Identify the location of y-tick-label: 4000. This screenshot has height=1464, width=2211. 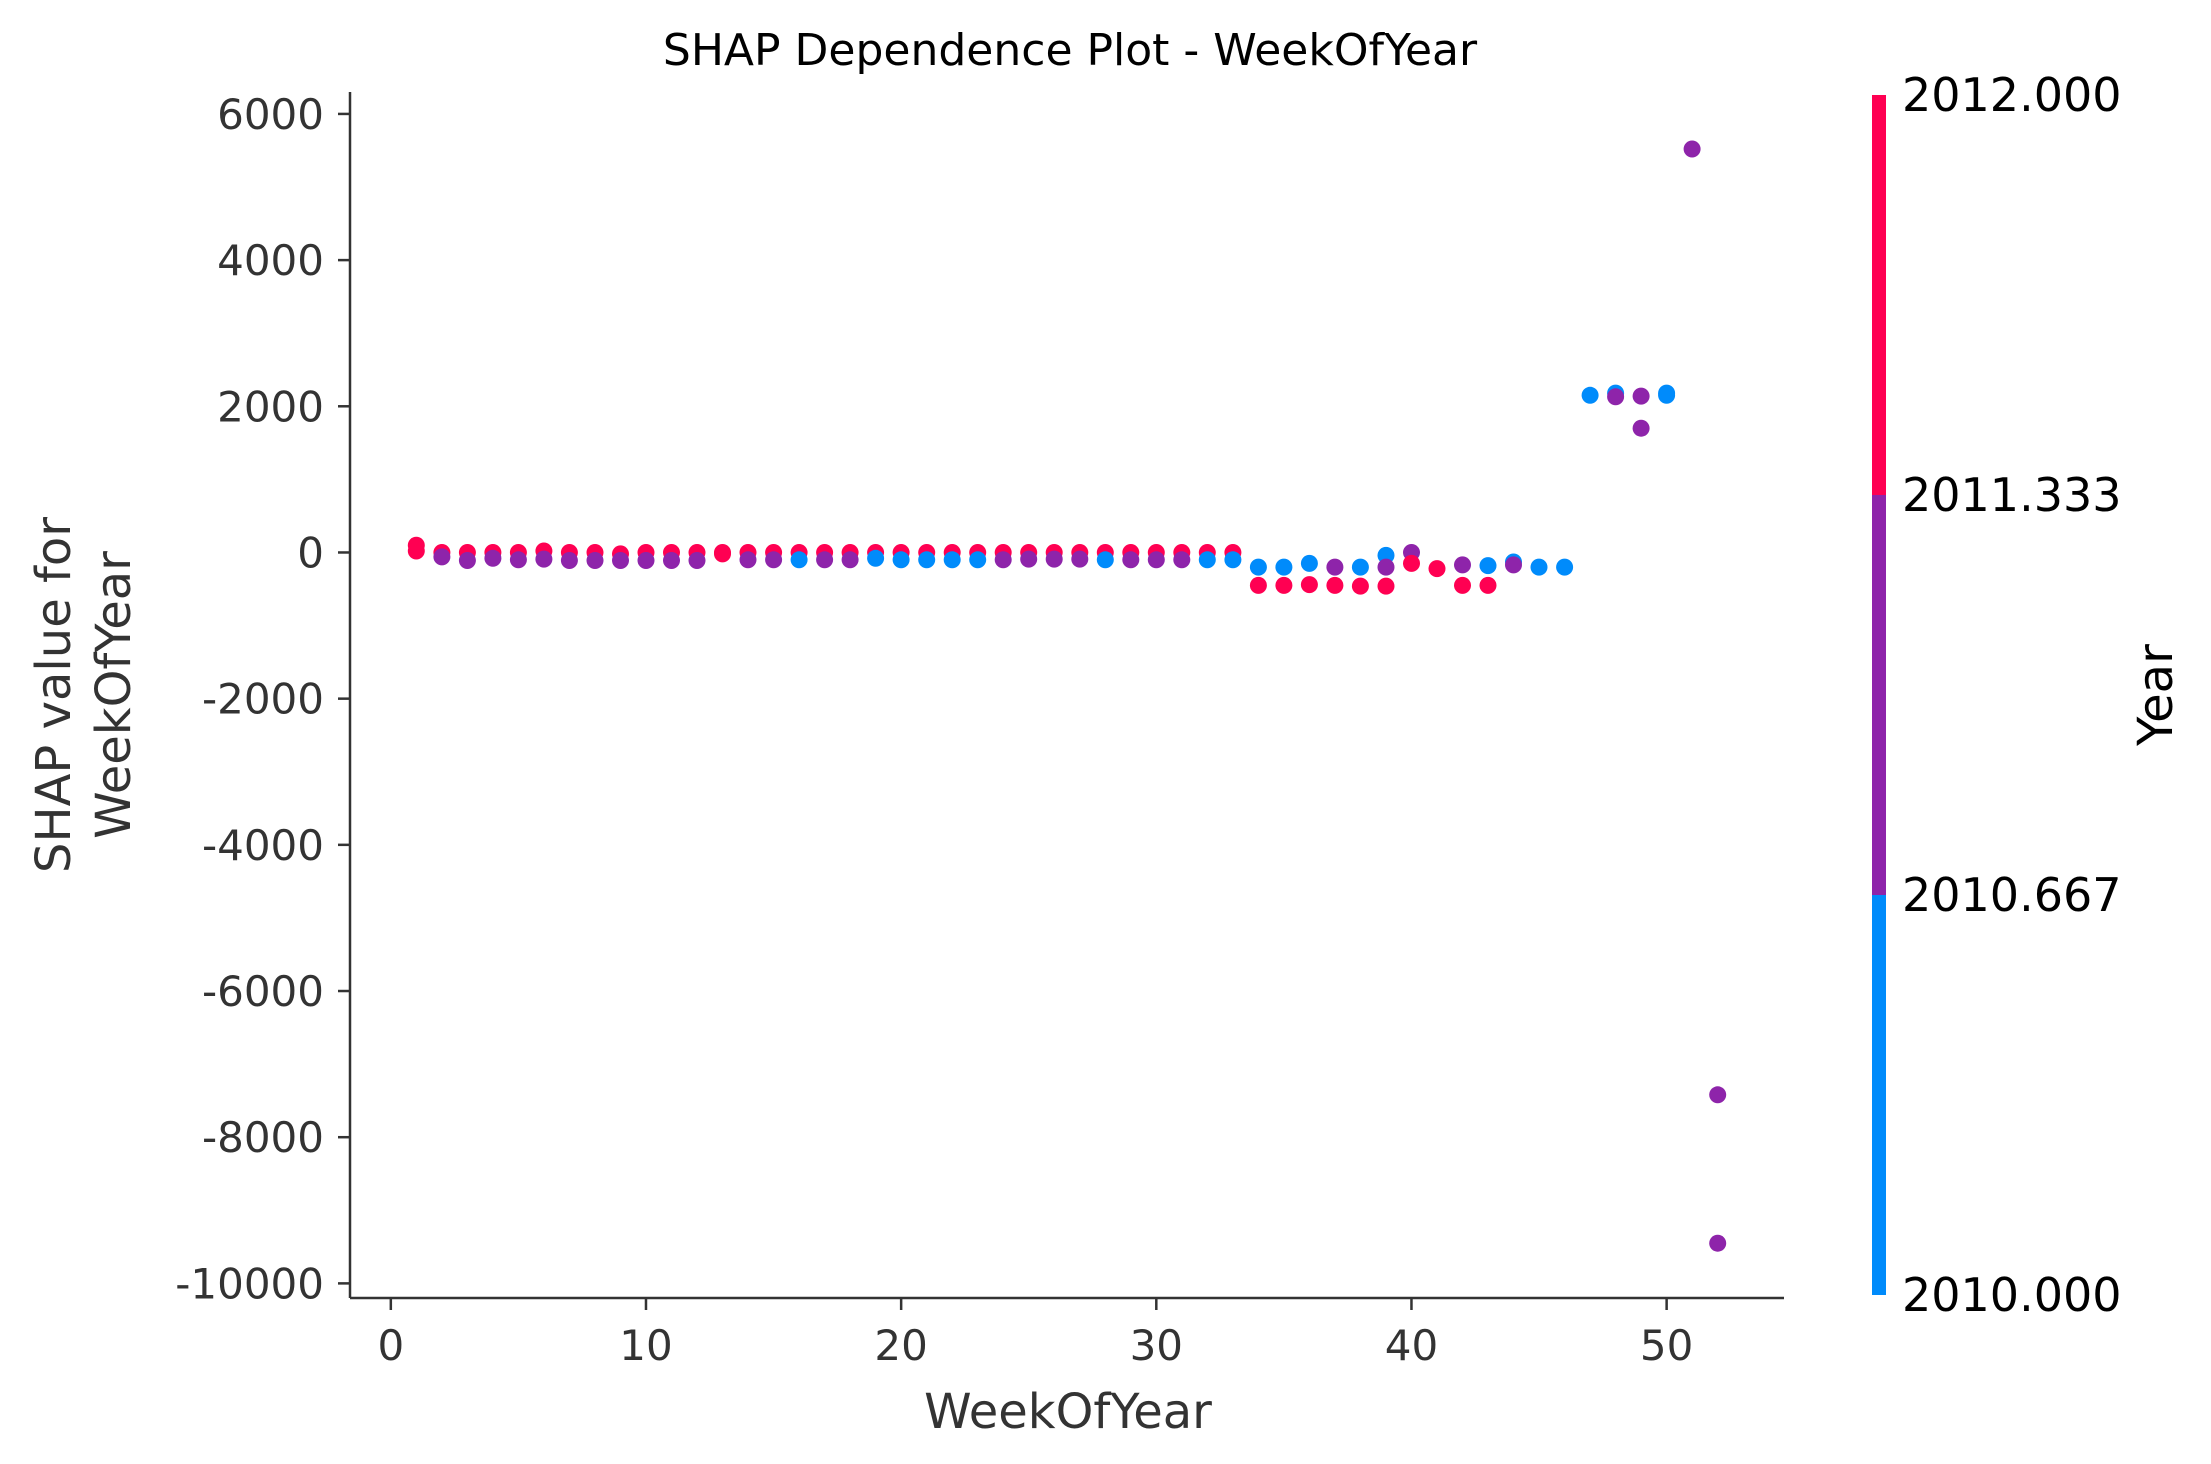
(270, 260).